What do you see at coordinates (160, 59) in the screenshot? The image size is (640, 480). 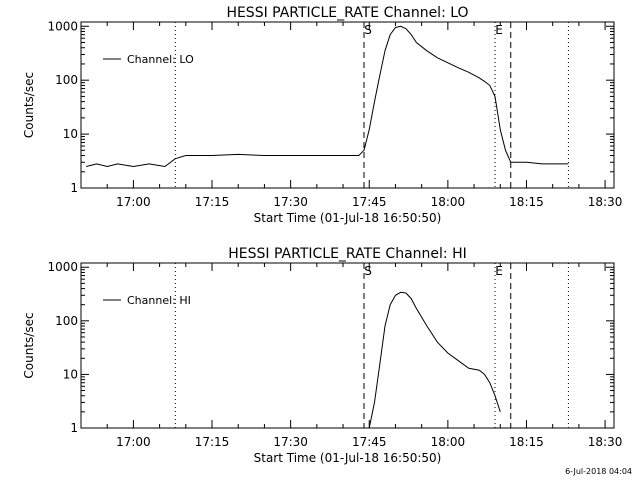 I see `legend-label: Channel: LO` at bounding box center [160, 59].